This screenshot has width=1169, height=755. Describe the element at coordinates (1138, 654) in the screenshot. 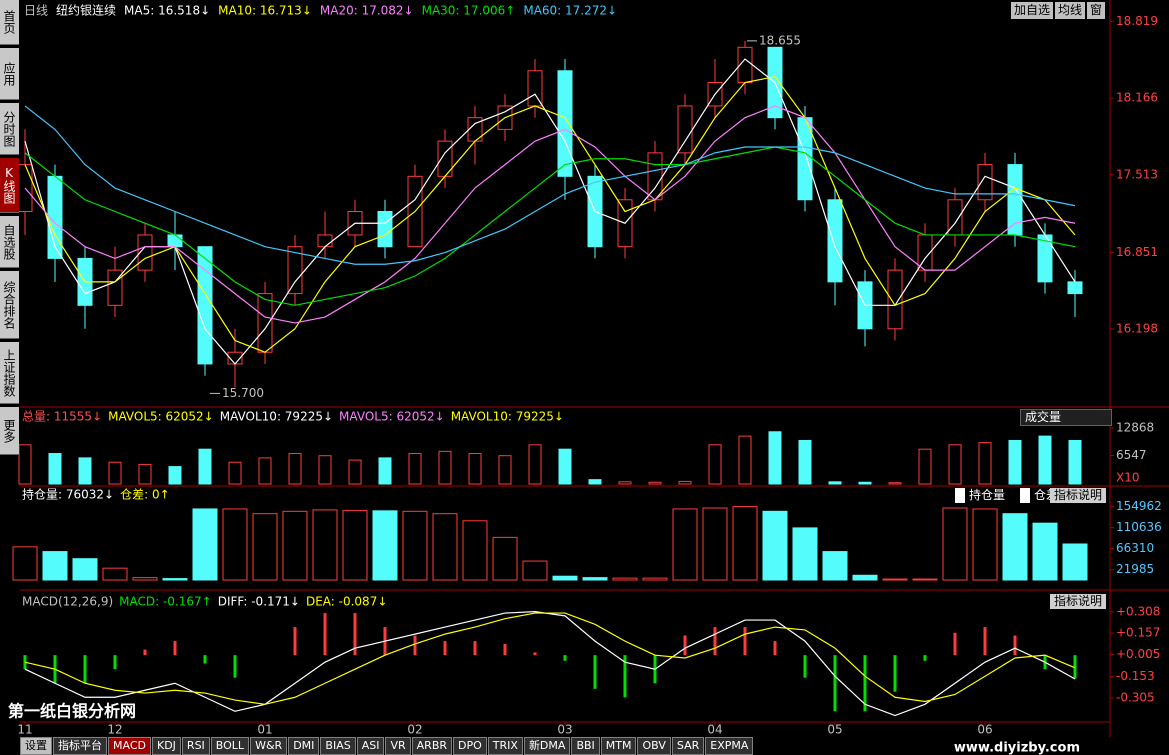

I see `y-tick-label: +0.005` at that location.